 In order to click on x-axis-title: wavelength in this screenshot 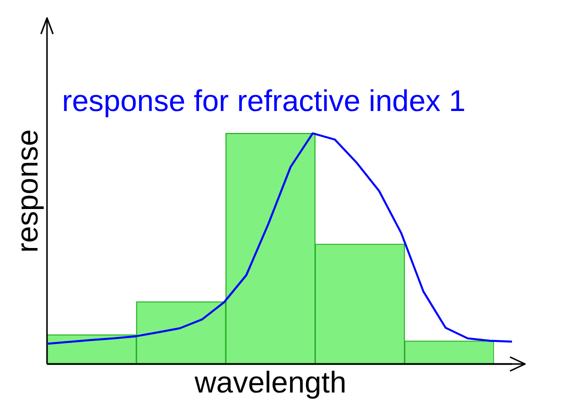, I will do `click(270, 383)`.